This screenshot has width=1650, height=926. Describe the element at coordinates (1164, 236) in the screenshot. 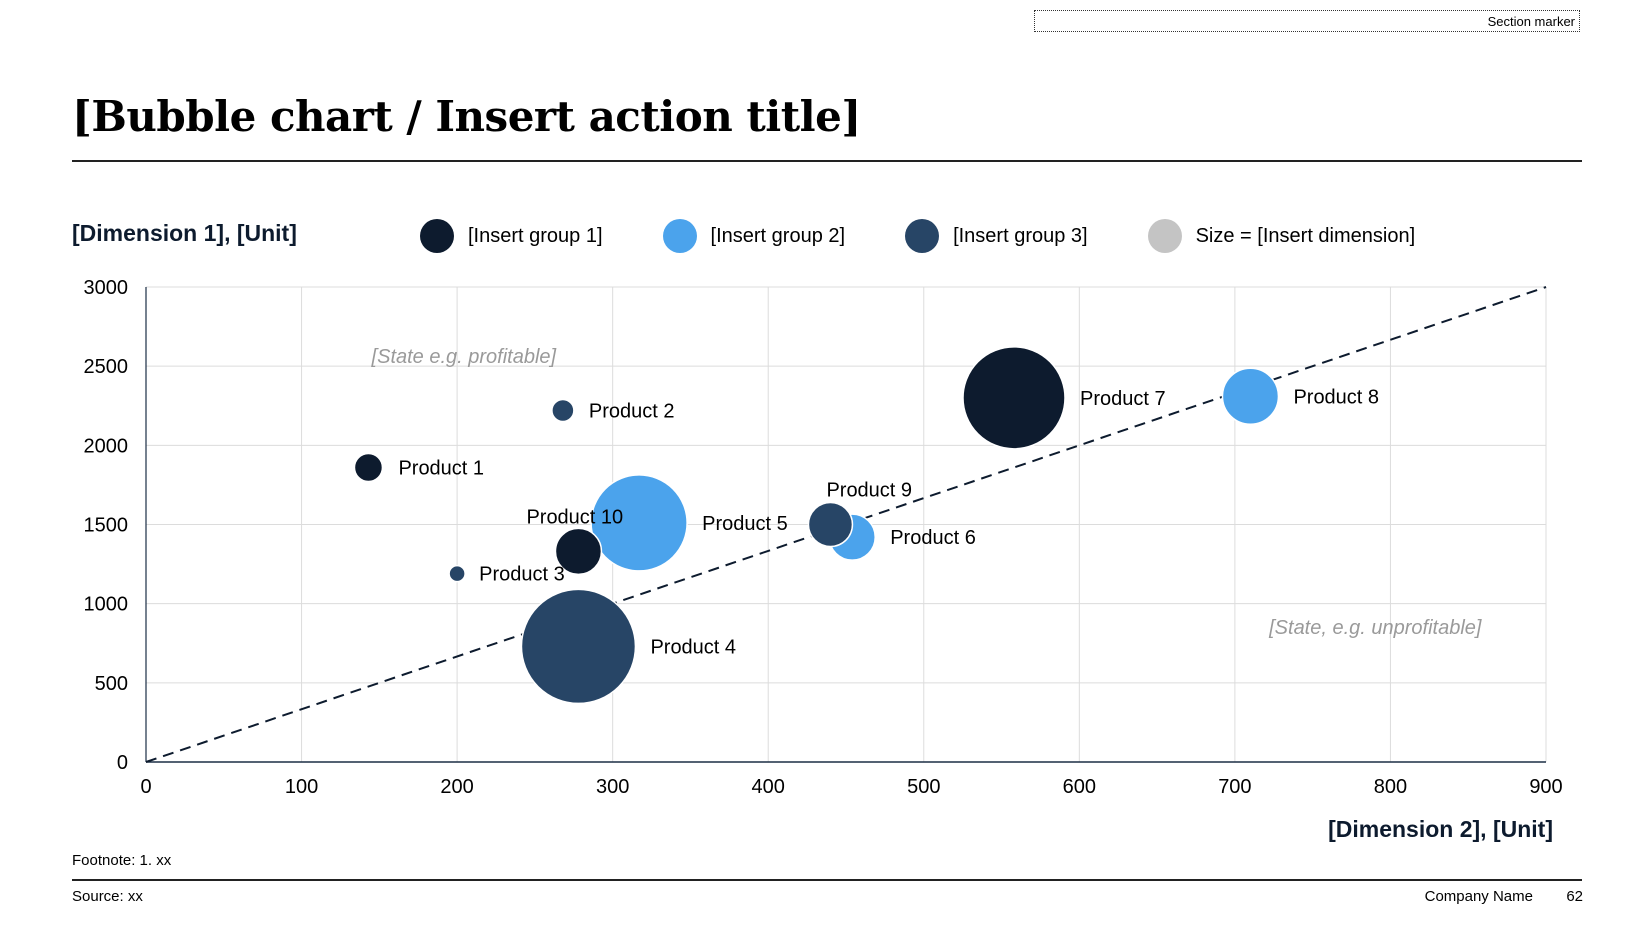

I see `legend-marker-size` at that location.